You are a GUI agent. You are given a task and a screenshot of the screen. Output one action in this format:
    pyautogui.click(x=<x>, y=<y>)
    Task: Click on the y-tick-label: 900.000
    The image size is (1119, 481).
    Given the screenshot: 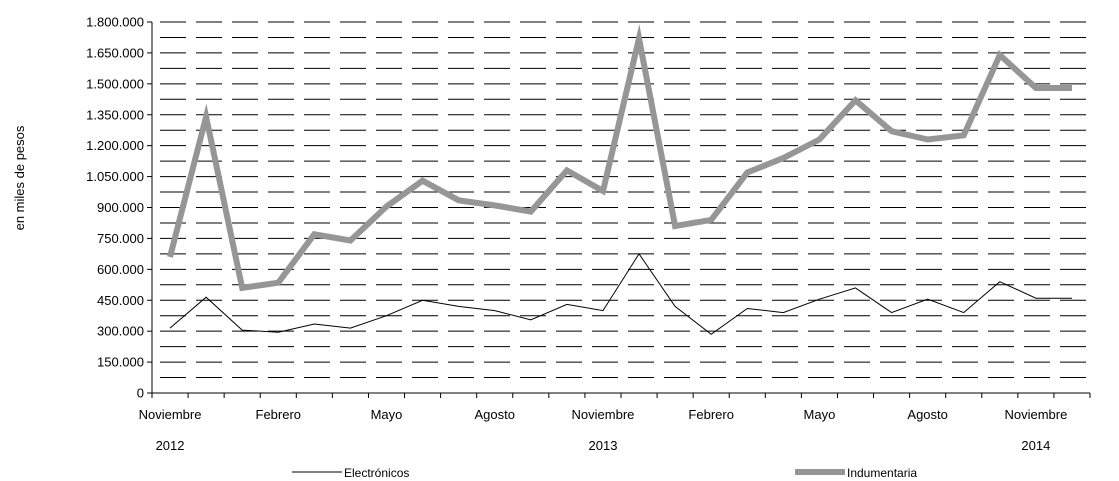 What is the action you would take?
    pyautogui.click(x=120, y=207)
    